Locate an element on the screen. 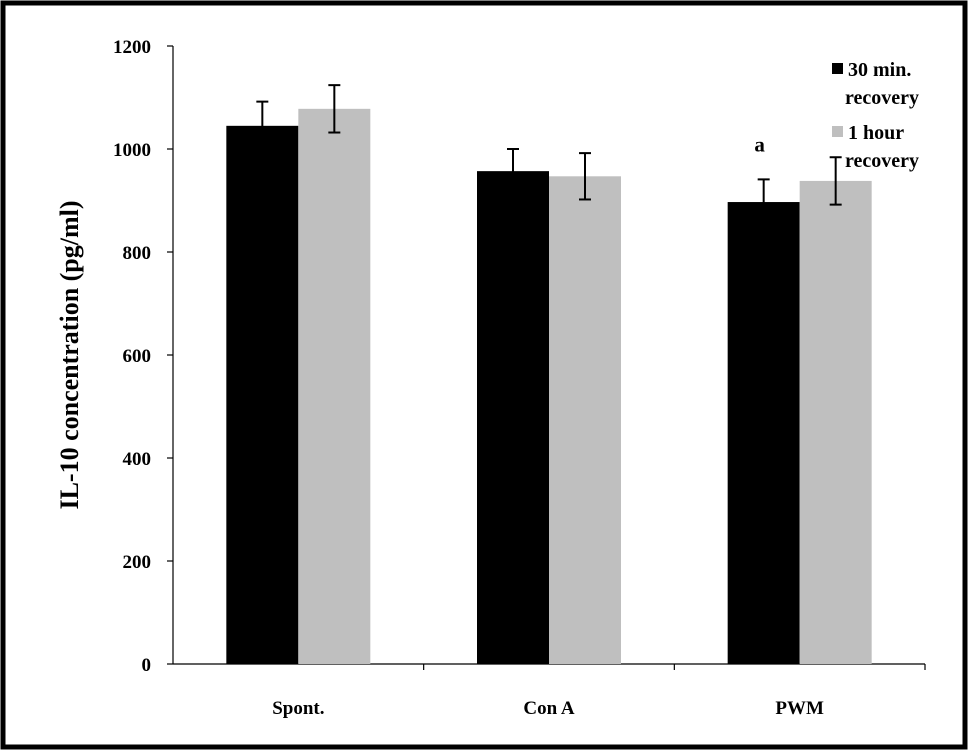 This screenshot has height=752, width=970. bar-series-1-pwm is located at coordinates (835, 422).